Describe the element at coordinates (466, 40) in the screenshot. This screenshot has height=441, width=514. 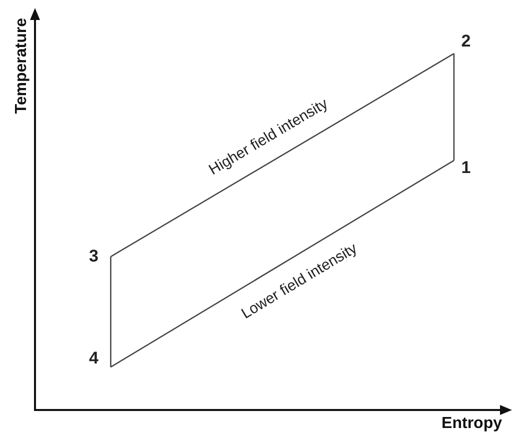
I see `text: 2` at that location.